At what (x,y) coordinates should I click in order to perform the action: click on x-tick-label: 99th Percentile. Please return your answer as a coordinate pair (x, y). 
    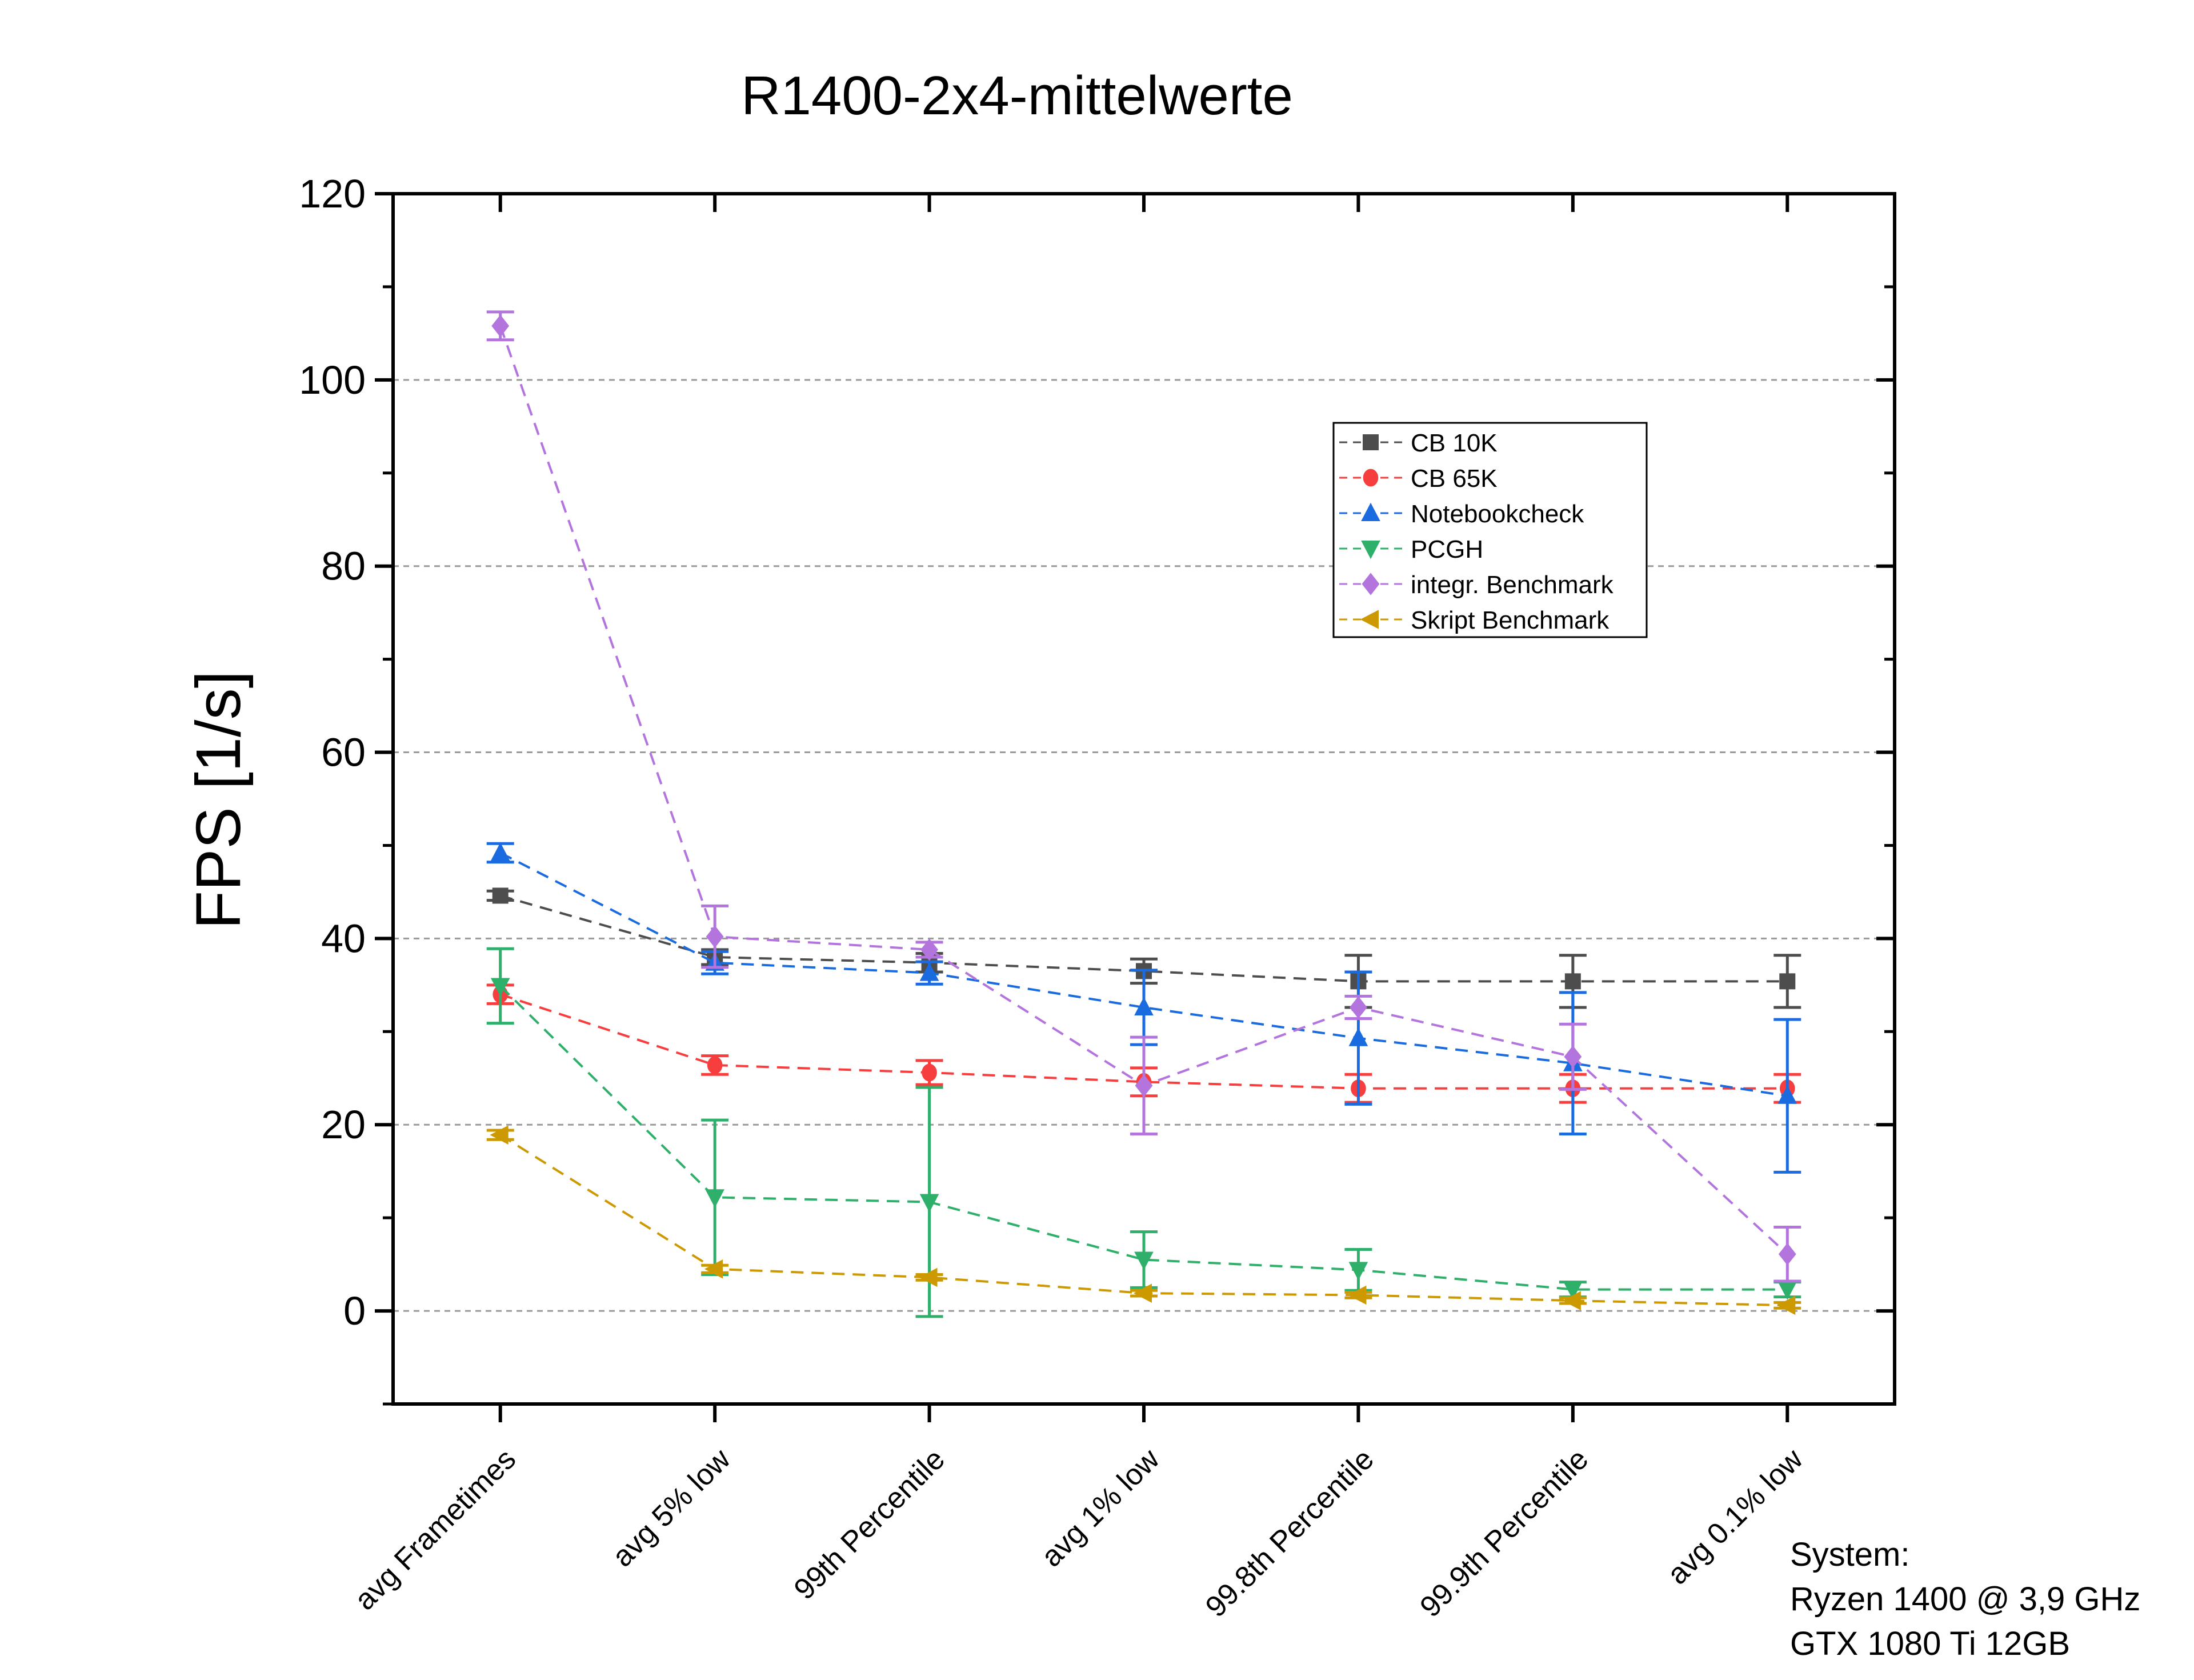
    Looking at the image, I should click on (870, 1524).